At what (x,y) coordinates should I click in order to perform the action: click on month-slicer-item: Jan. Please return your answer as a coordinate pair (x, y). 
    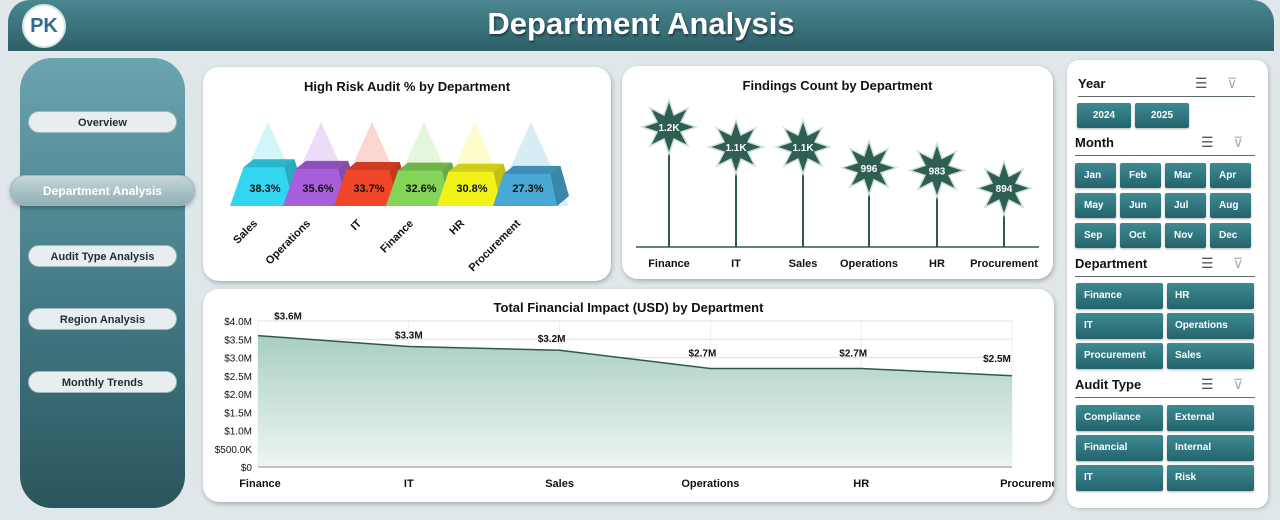
    Looking at the image, I should click on (1095, 175).